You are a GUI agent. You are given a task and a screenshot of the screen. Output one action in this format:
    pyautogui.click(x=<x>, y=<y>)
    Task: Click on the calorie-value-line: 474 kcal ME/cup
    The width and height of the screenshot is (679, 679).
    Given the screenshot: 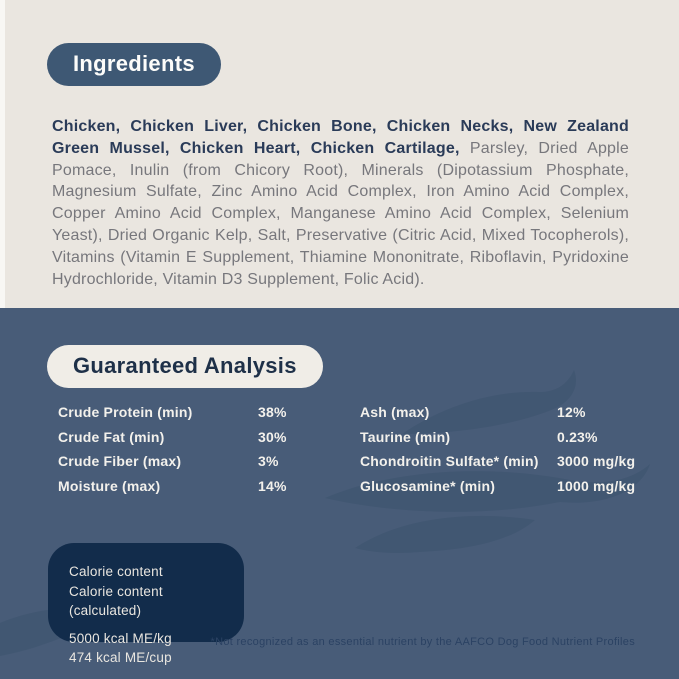 What is the action you would take?
    pyautogui.click(x=120, y=657)
    